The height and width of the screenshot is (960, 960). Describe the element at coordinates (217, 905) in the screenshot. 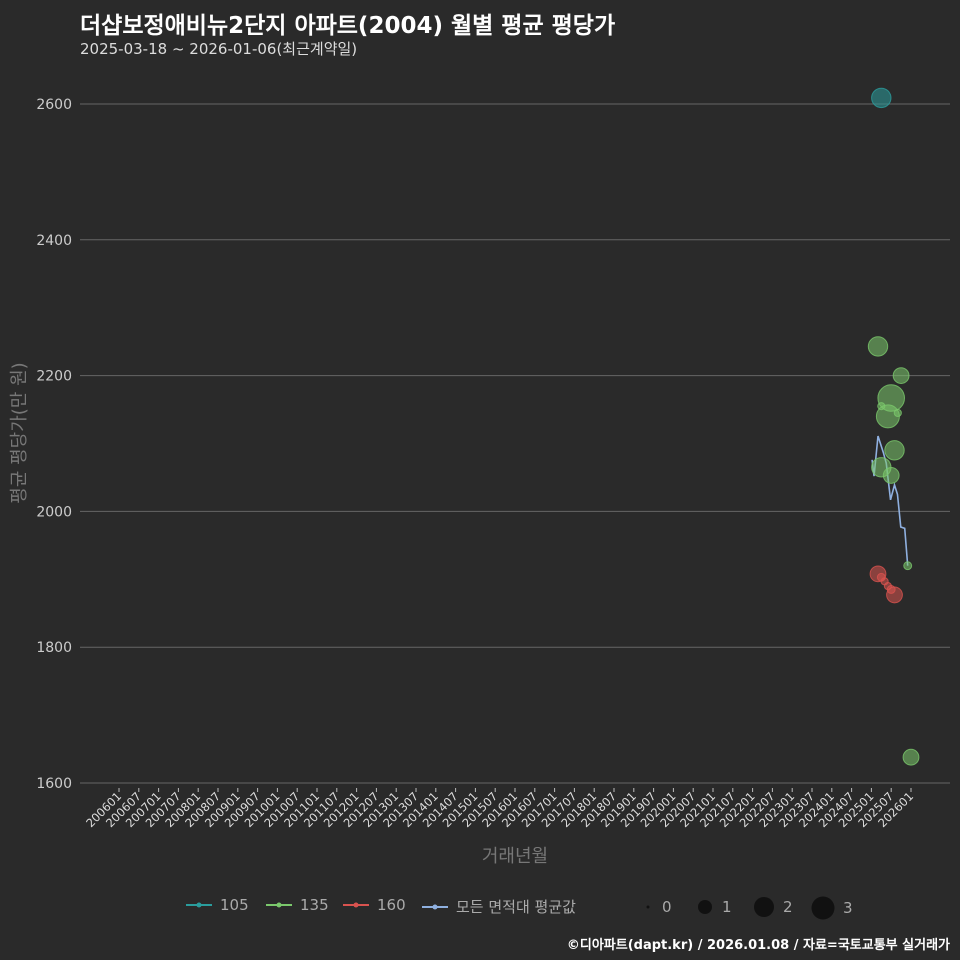

I see `legend-item-105: 105` at that location.